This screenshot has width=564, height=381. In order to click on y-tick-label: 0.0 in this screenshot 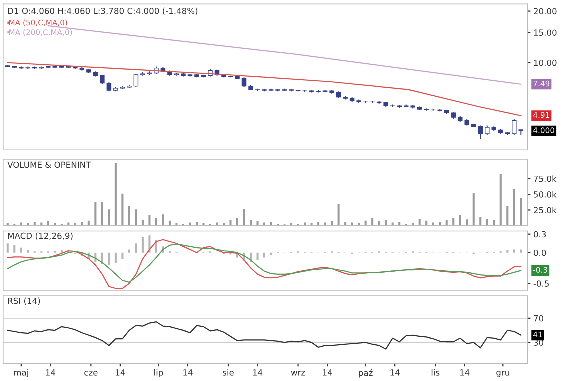, I will do `click(540, 253)`.